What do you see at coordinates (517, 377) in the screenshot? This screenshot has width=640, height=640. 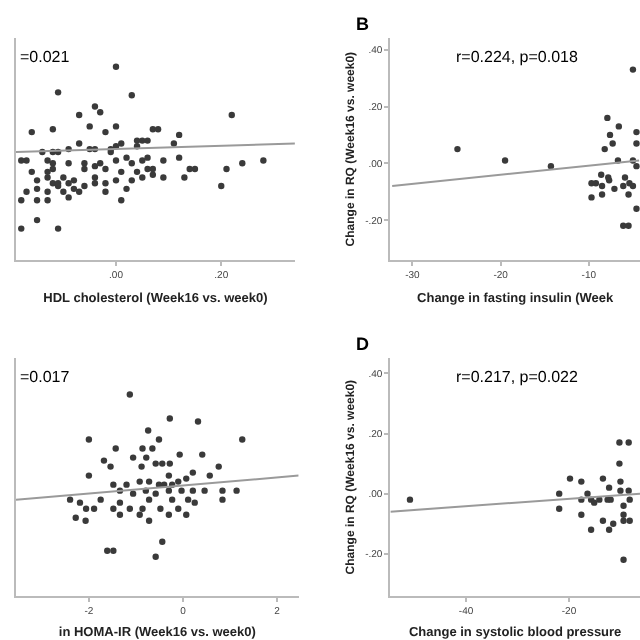 I see `annotation: r=0.217, p=0.022` at bounding box center [517, 377].